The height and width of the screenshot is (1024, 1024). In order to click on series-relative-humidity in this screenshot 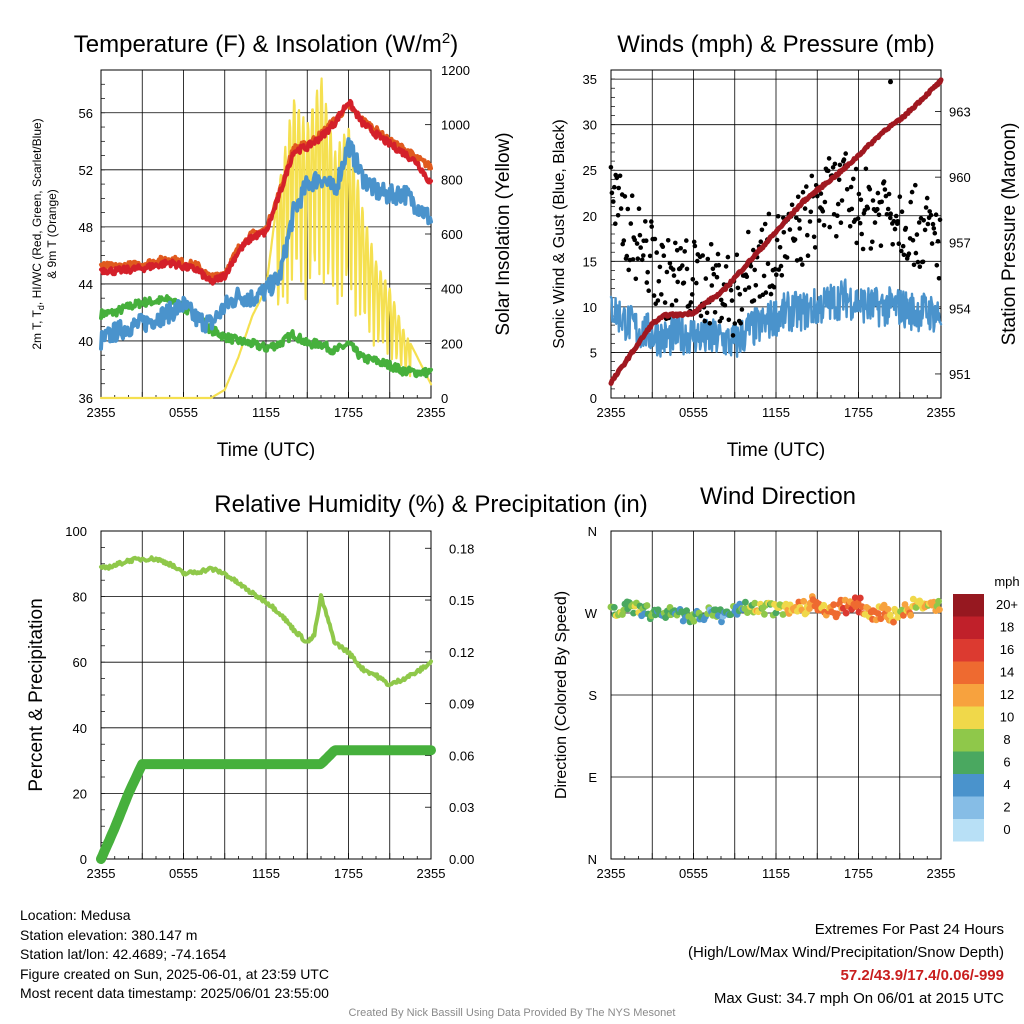, I will do `click(266, 621)`.